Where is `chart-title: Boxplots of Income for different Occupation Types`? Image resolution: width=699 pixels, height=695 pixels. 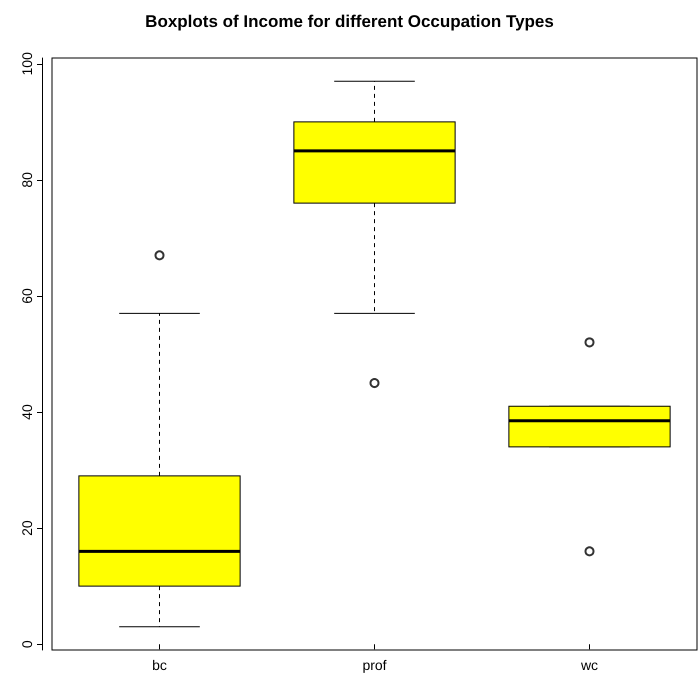
chart-title: Boxplots of Income for different Occupation Types is located at coordinates (349, 21).